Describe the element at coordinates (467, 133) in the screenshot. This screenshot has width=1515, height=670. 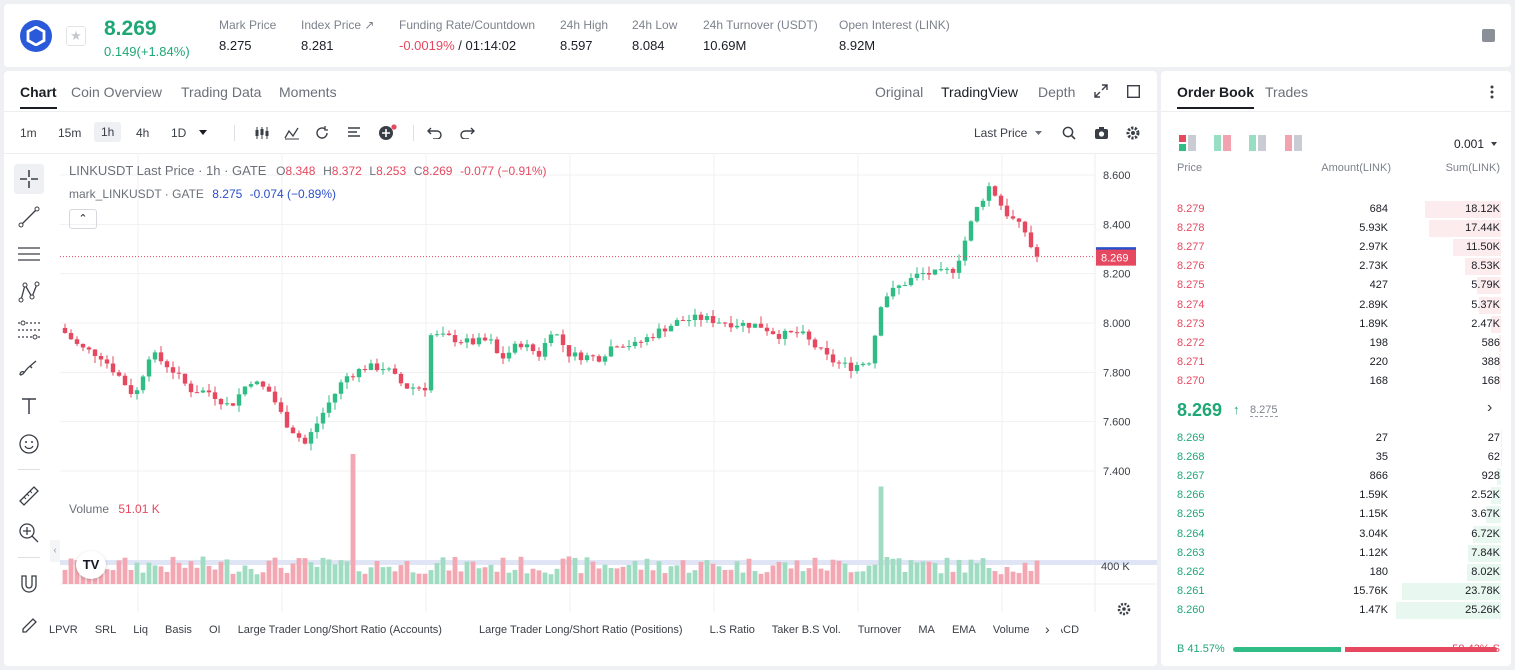
I see `redo-icon` at that location.